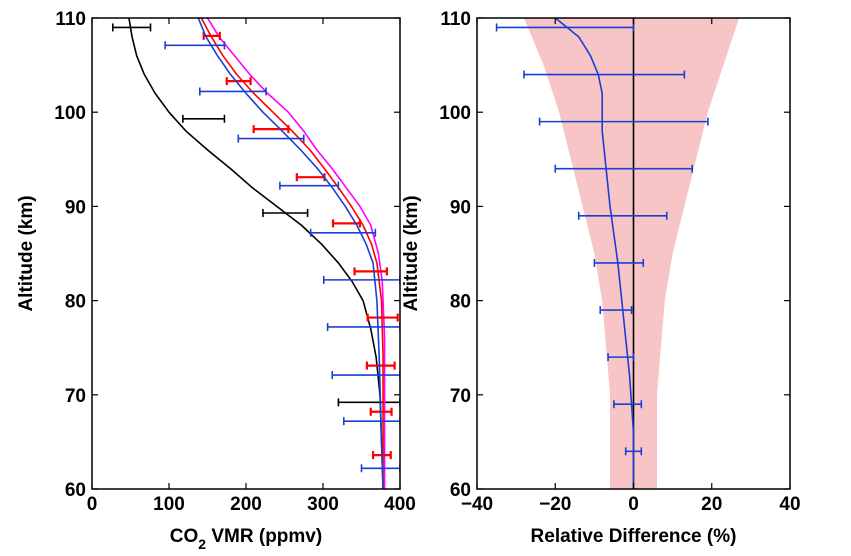  What do you see at coordinates (634, 536) in the screenshot?
I see `x-axis-label: Relative Difference (%)` at bounding box center [634, 536].